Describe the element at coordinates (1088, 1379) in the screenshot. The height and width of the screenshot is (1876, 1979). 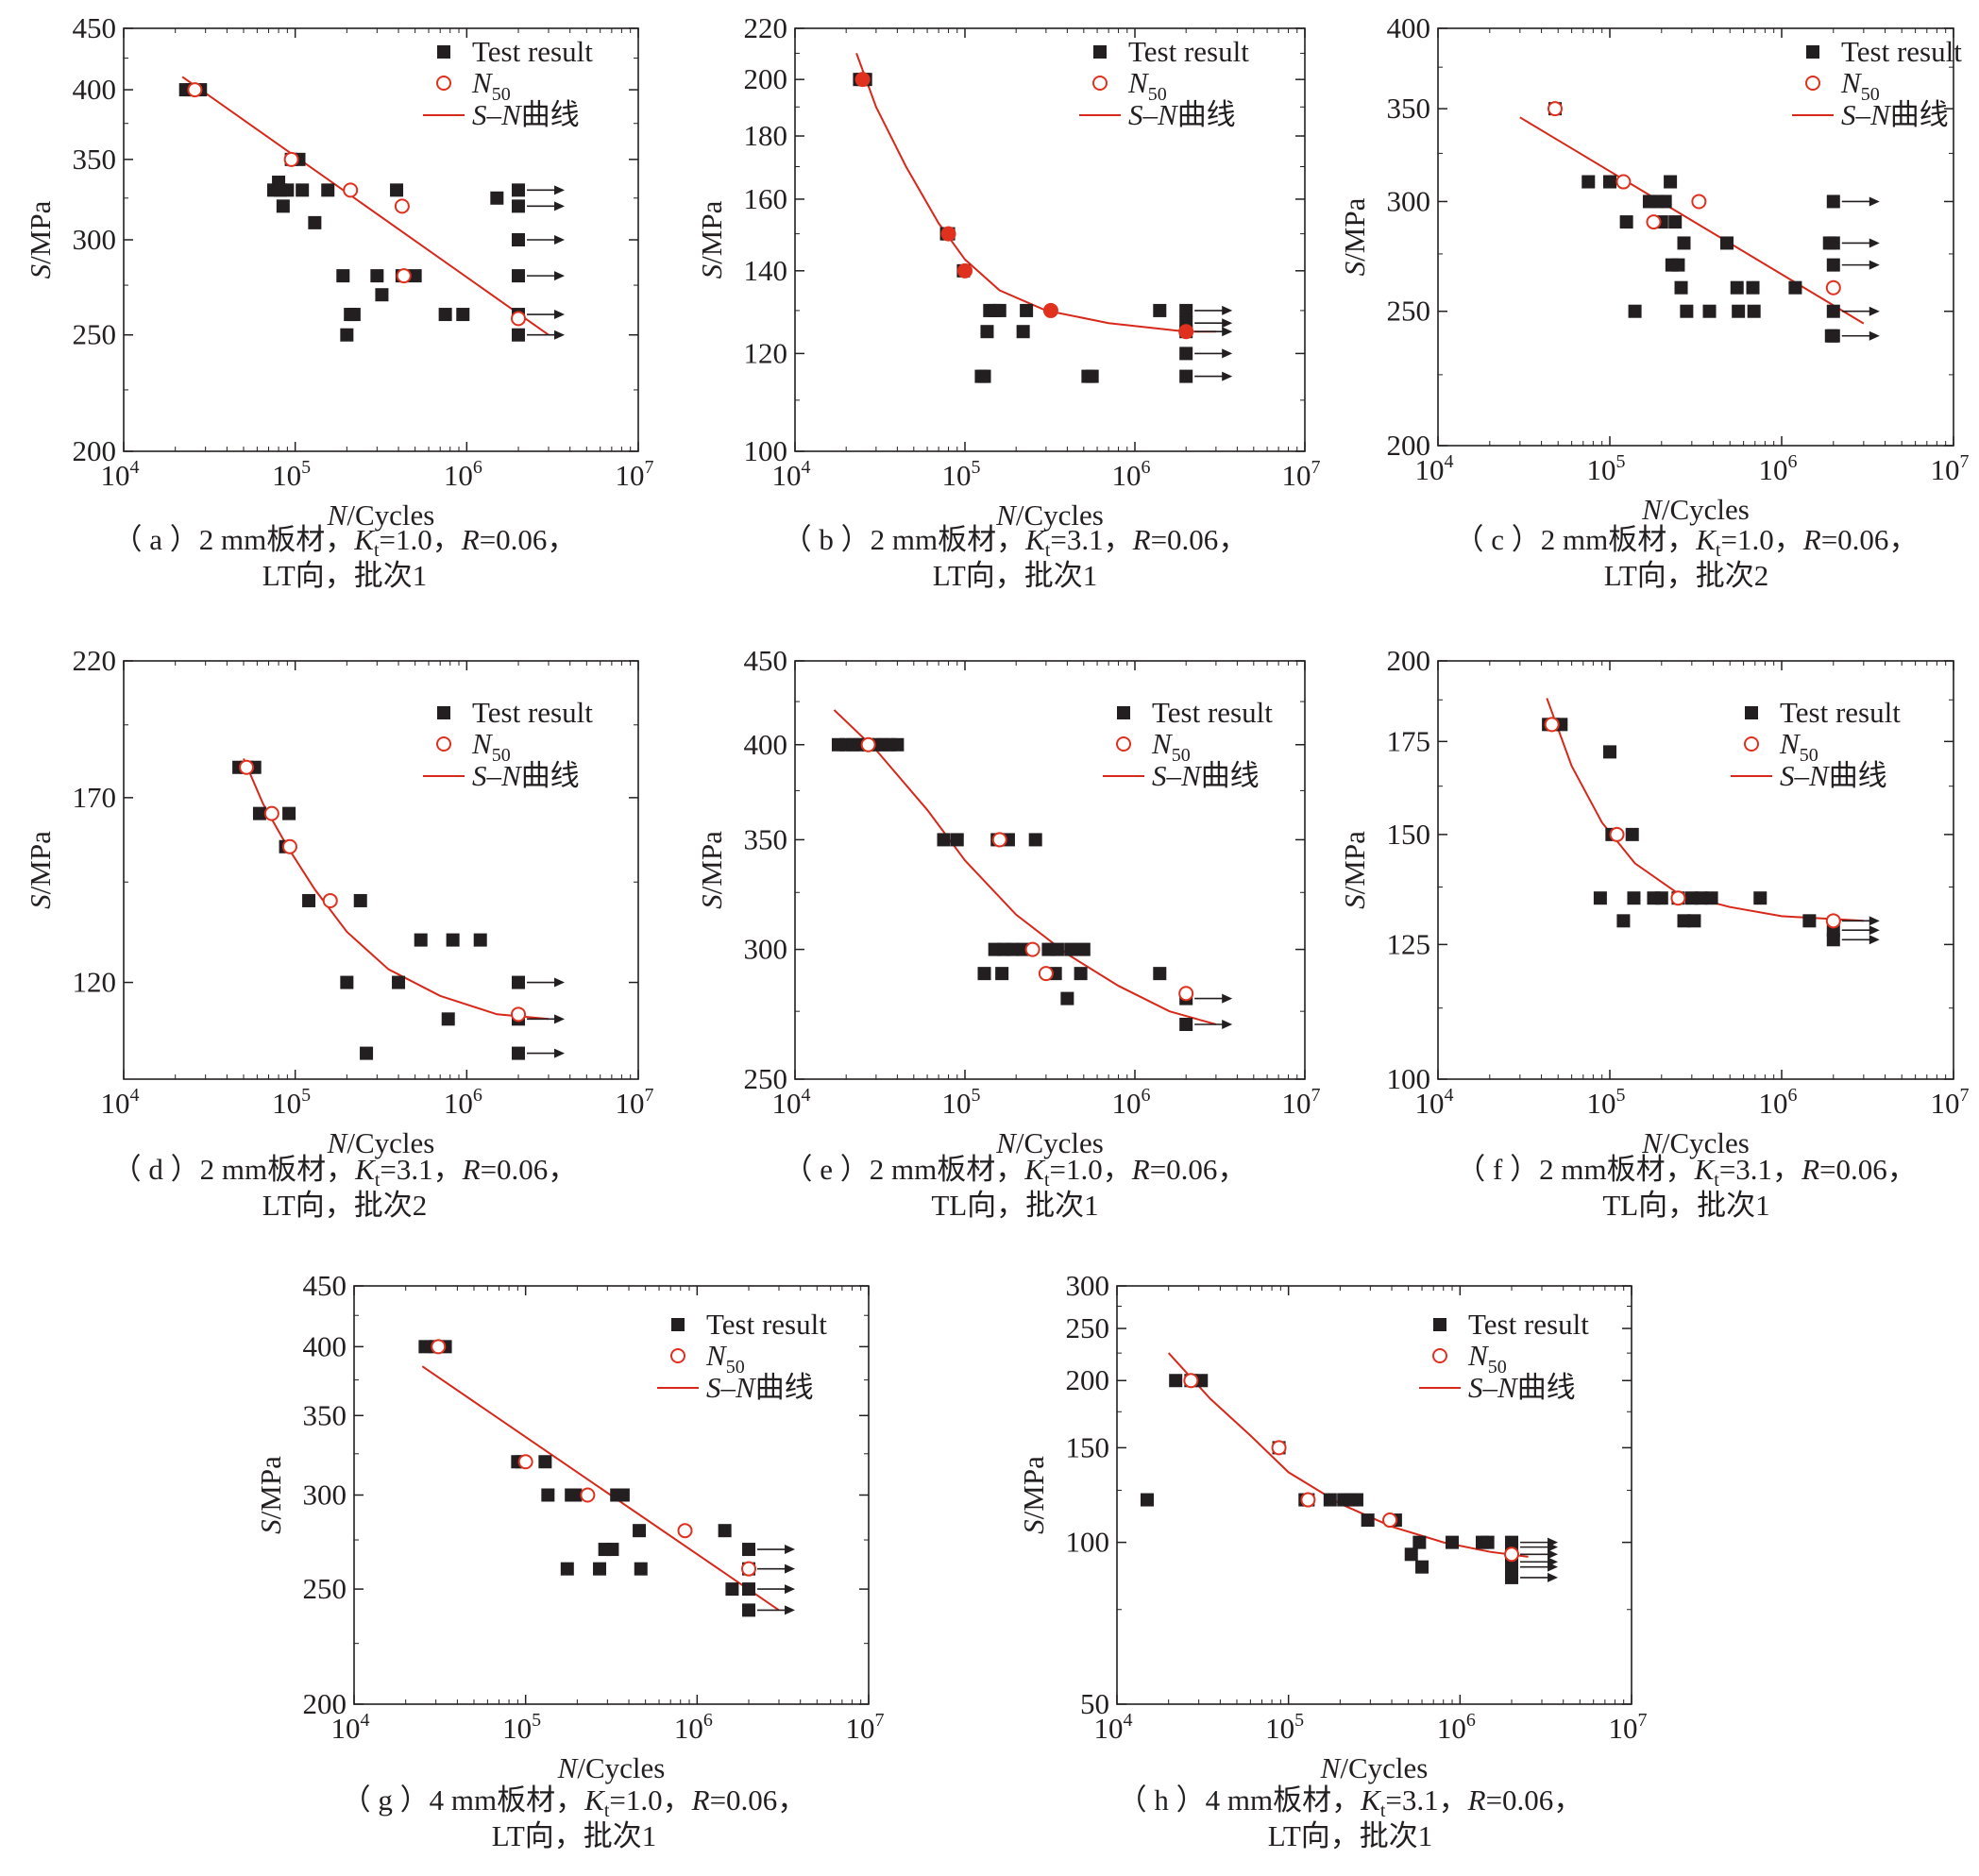
I see `y-tick-label: 200` at that location.